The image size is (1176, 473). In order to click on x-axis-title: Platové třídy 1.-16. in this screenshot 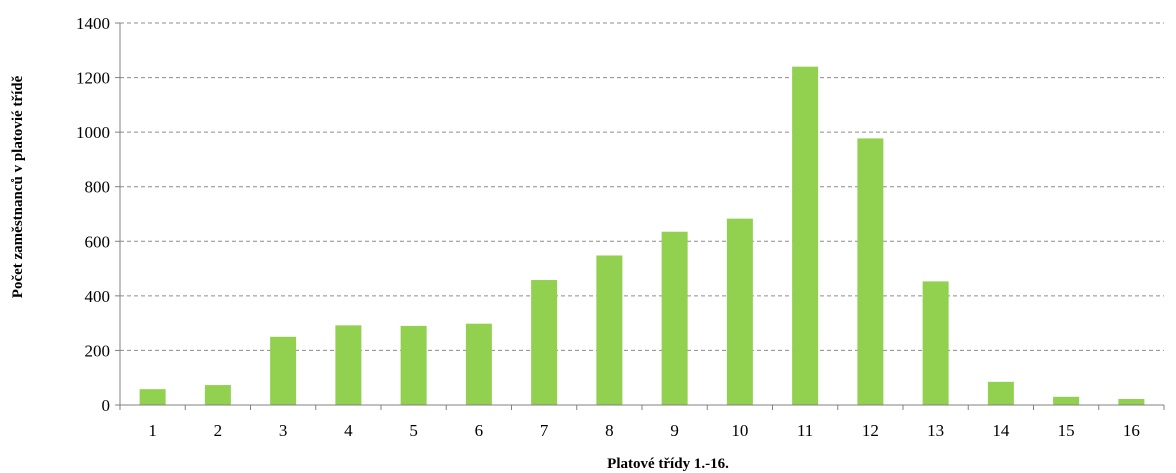, I will do `click(668, 464)`.